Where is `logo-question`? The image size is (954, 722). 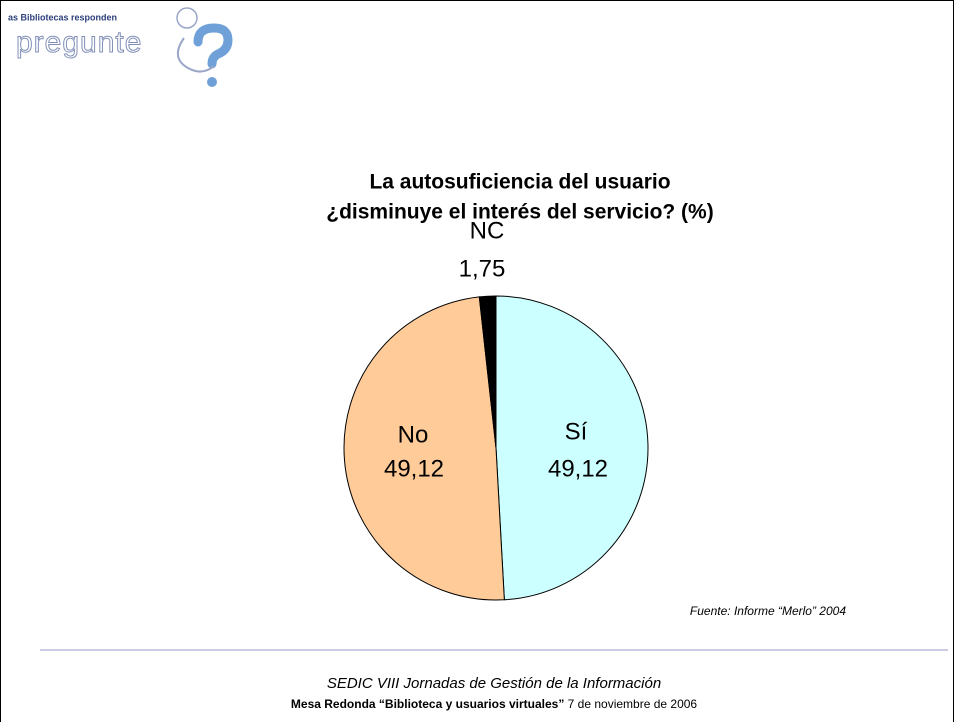 logo-question is located at coordinates (213, 46).